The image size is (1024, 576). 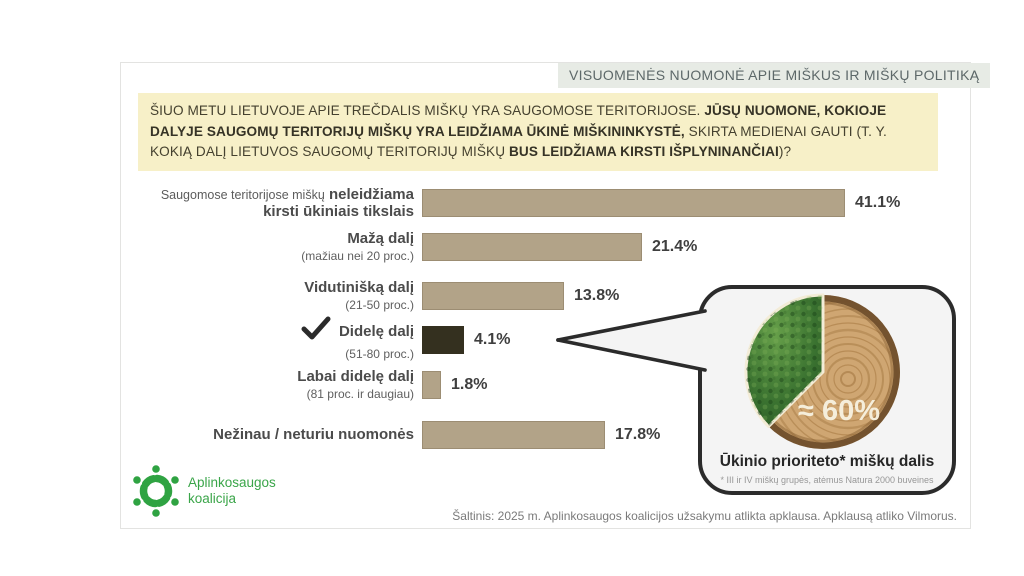 I want to click on bar-value: 1.8%, so click(x=469, y=384).